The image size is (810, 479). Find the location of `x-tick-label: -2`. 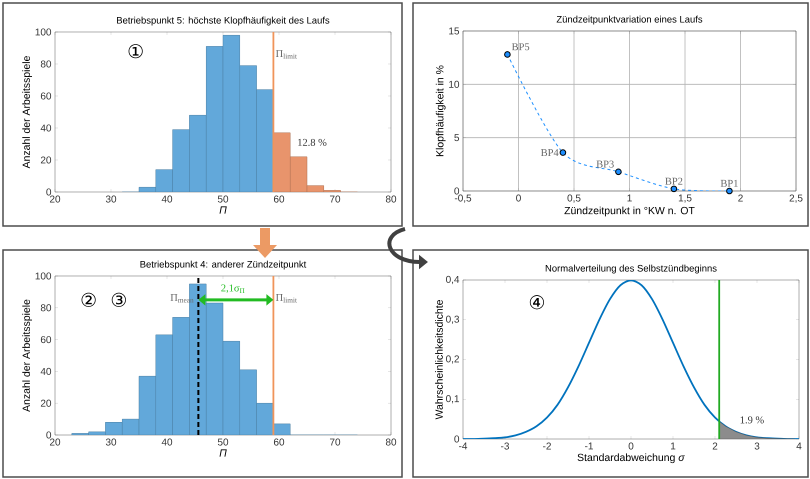

x-tick-label: -2 is located at coordinates (547, 446).